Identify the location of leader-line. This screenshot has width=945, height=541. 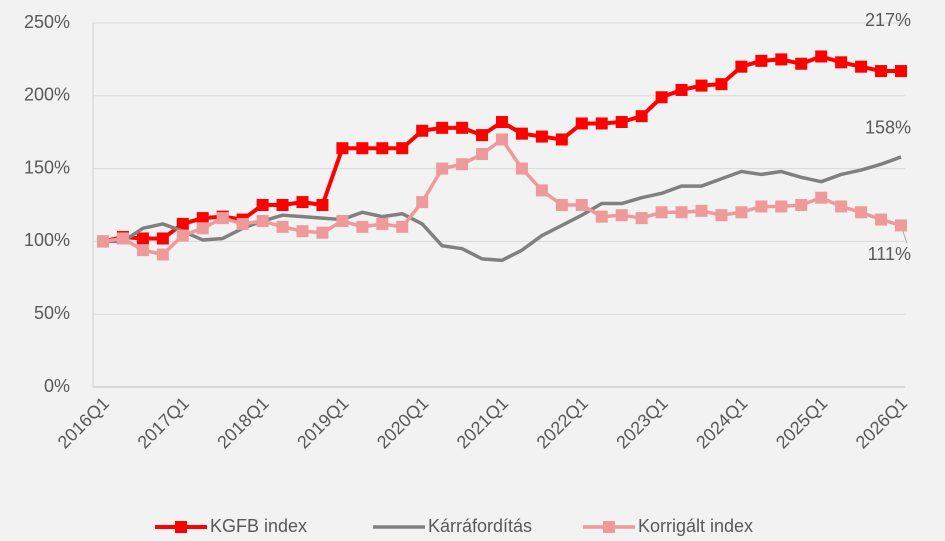
(905, 237).